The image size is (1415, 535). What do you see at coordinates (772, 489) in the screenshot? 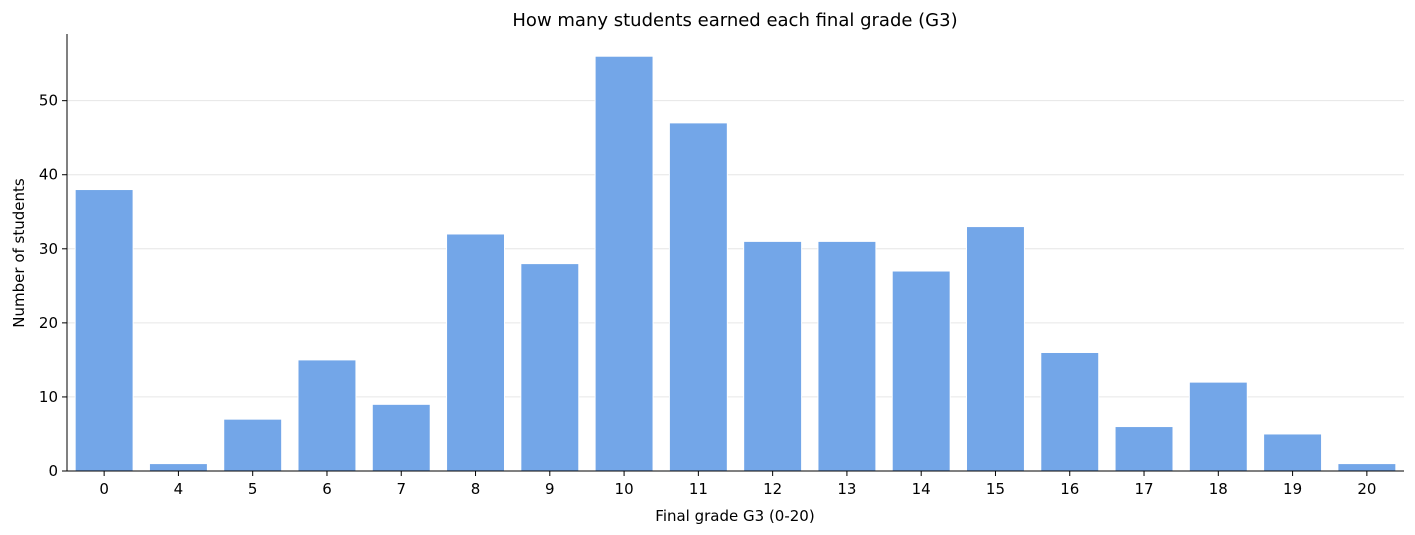
I see `x-tick-label: 12` at bounding box center [772, 489].